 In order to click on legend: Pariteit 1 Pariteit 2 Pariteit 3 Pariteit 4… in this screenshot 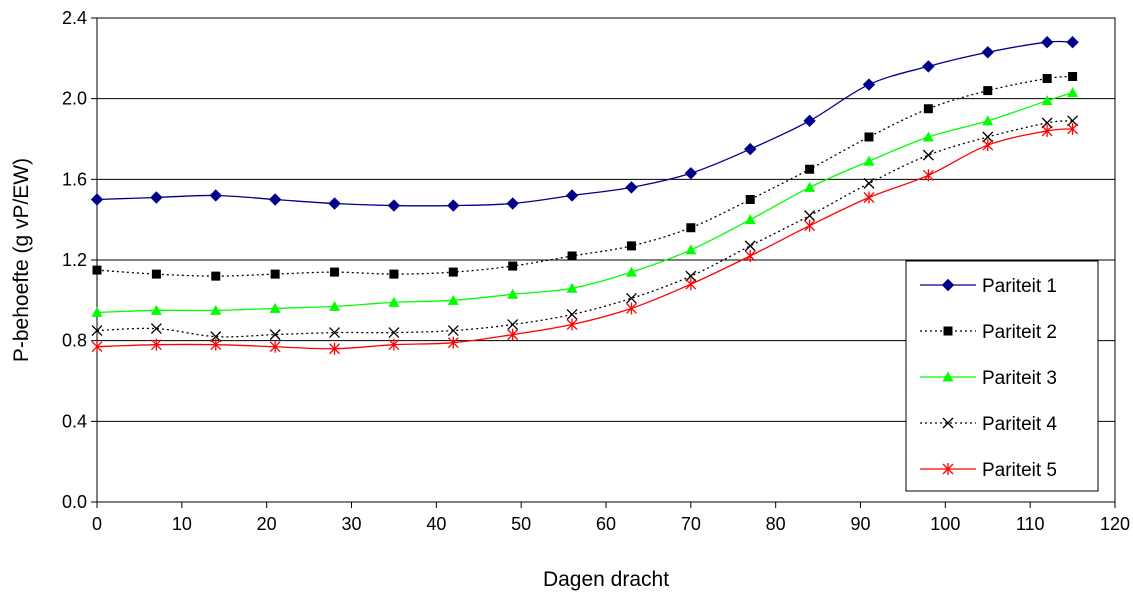, I will do `click(1002, 376)`.